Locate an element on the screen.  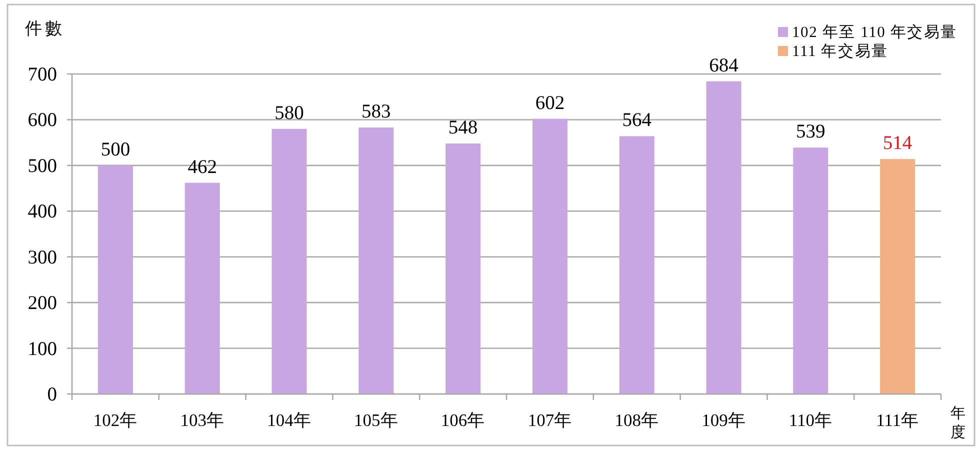
y-tick-label: 400 is located at coordinates (42, 212).